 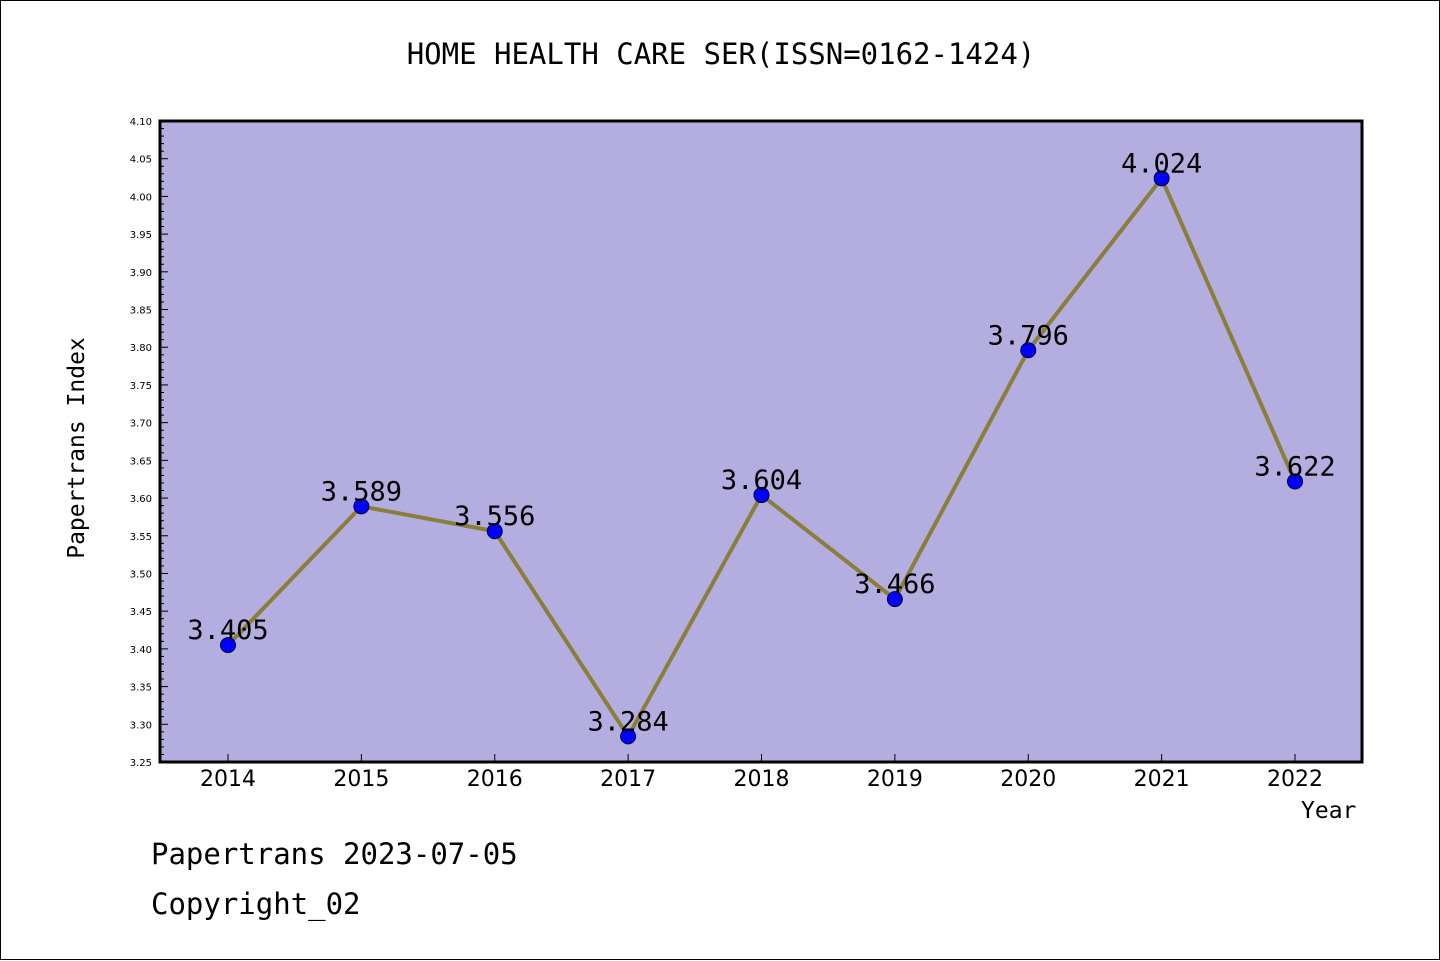 I want to click on y-tick-label: 3.85, so click(x=141, y=311).